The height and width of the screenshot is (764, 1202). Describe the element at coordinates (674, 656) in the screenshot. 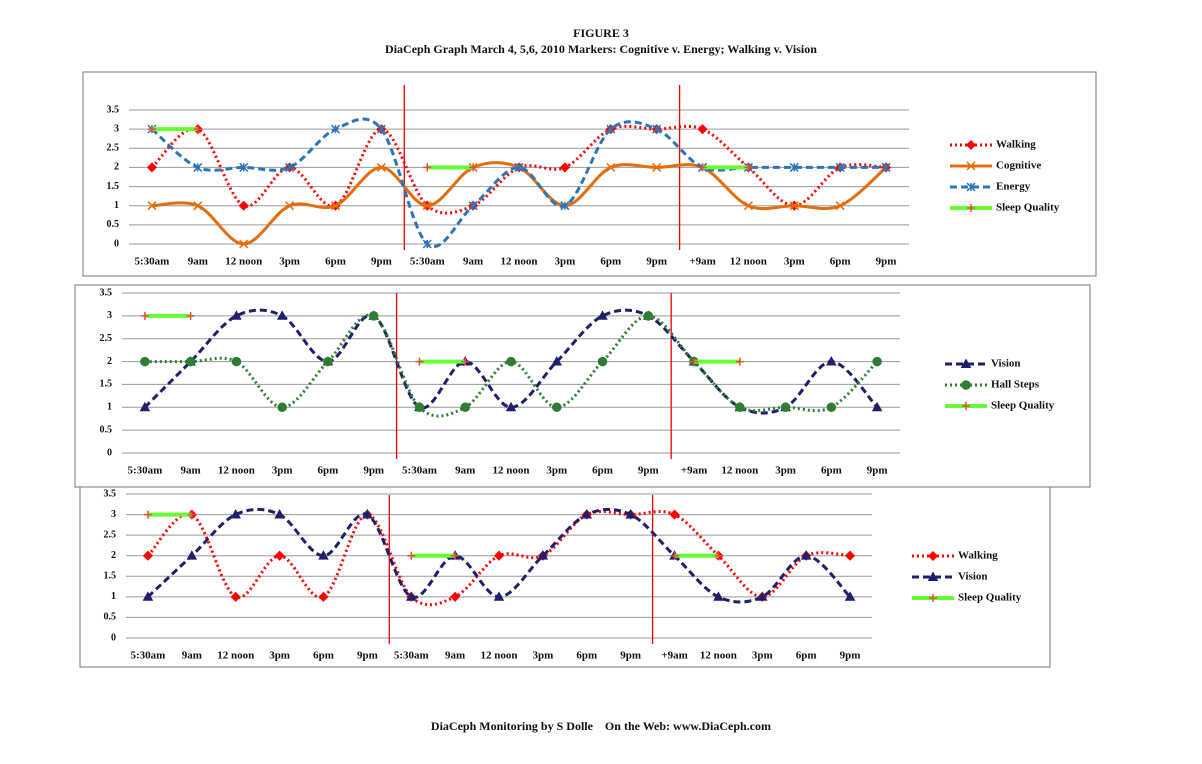

I see `x-tick-label: +9am` at that location.